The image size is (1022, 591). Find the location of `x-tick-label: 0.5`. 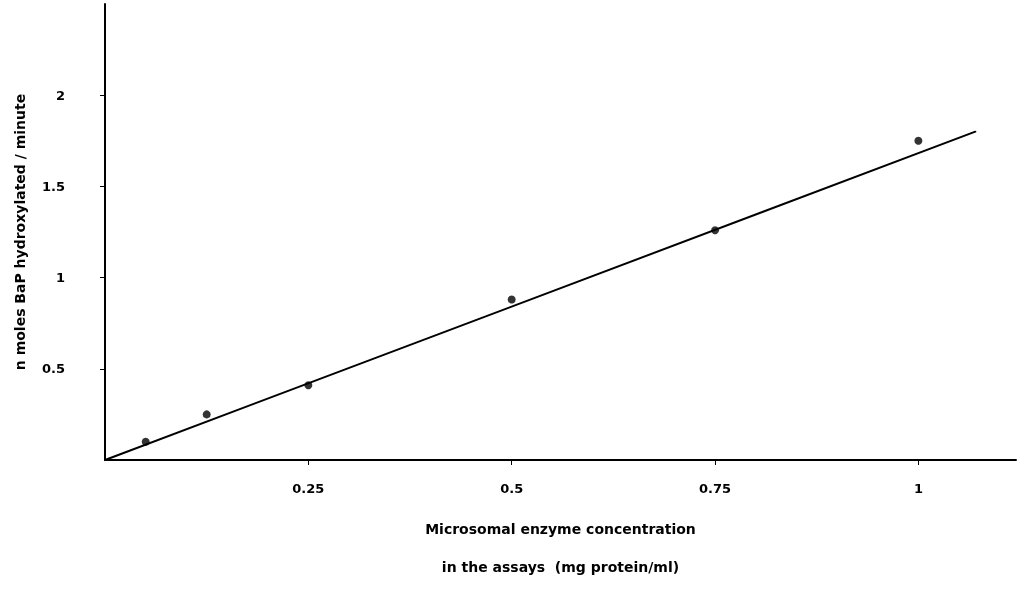

x-tick-label: 0.5 is located at coordinates (512, 488).